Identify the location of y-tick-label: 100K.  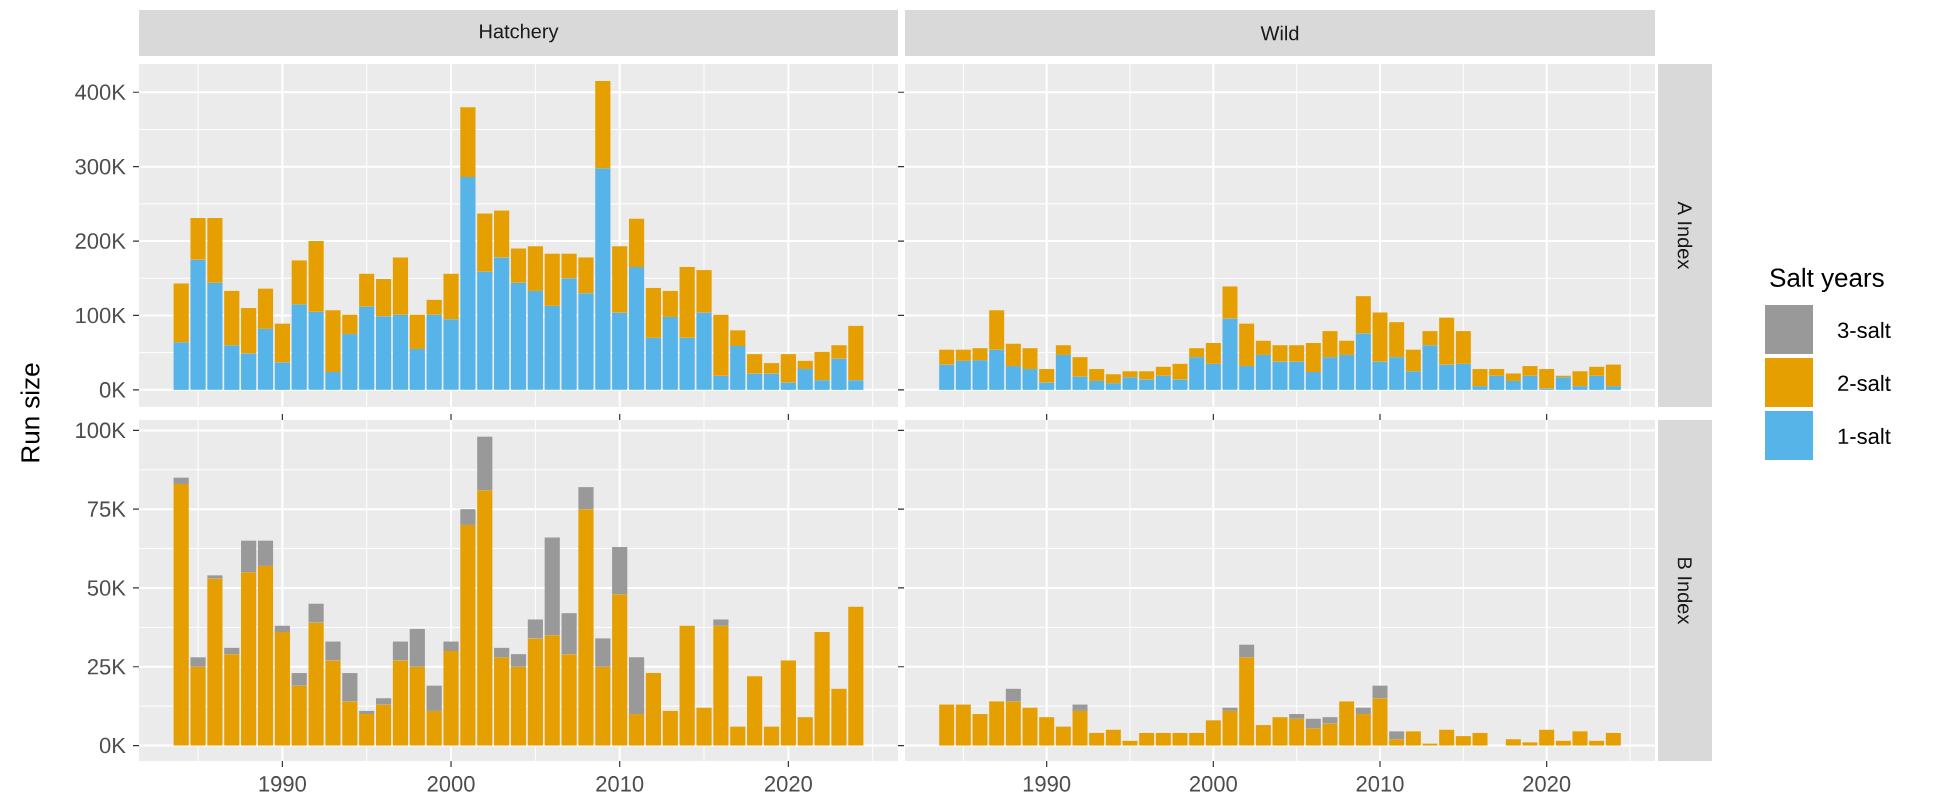
(101, 430).